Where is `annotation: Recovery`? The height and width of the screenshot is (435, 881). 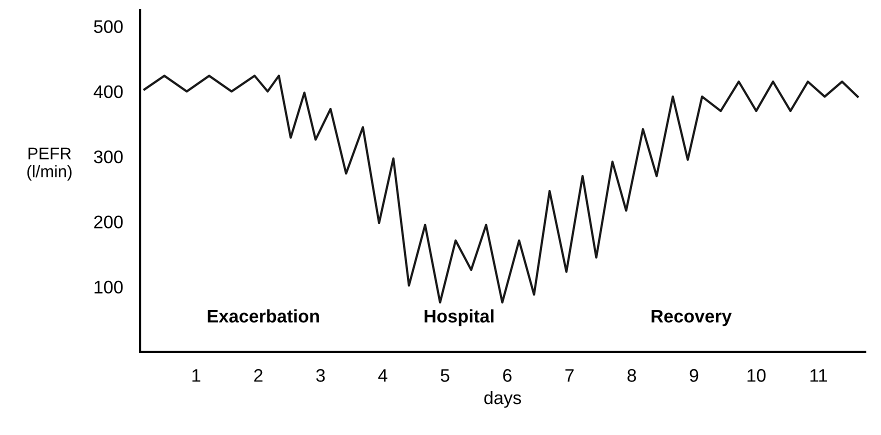
annotation: Recovery is located at coordinates (692, 318).